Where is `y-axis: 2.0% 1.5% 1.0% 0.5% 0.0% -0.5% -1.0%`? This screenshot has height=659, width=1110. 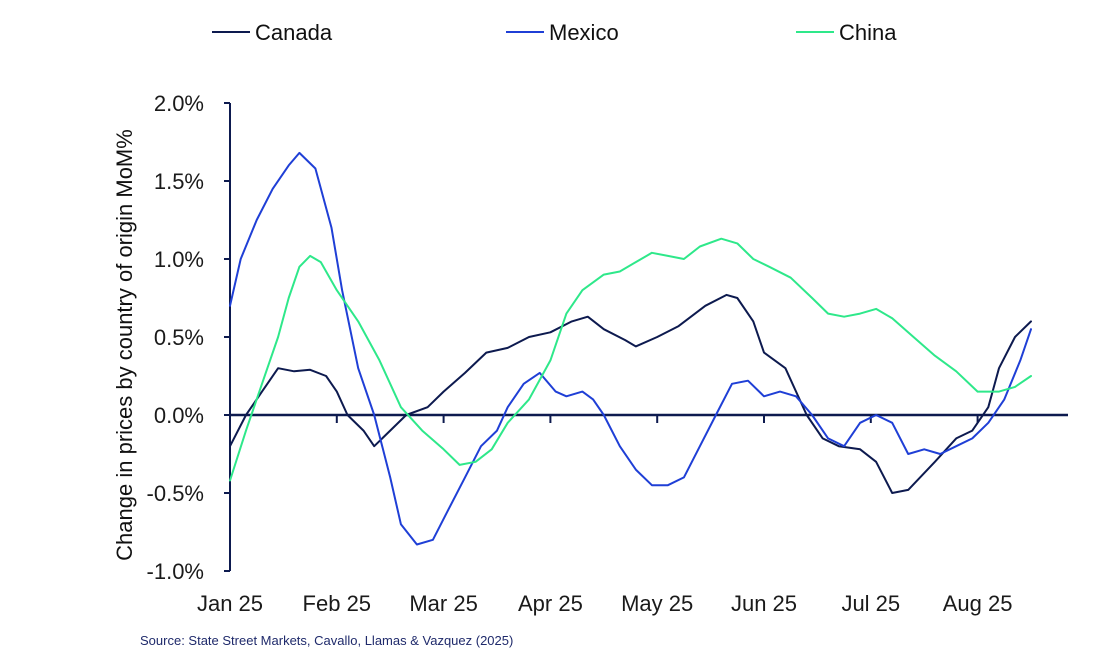
y-axis: 2.0% 1.5% 1.0% 0.5% 0.0% -0.5% -1.0% is located at coordinates (189, 337).